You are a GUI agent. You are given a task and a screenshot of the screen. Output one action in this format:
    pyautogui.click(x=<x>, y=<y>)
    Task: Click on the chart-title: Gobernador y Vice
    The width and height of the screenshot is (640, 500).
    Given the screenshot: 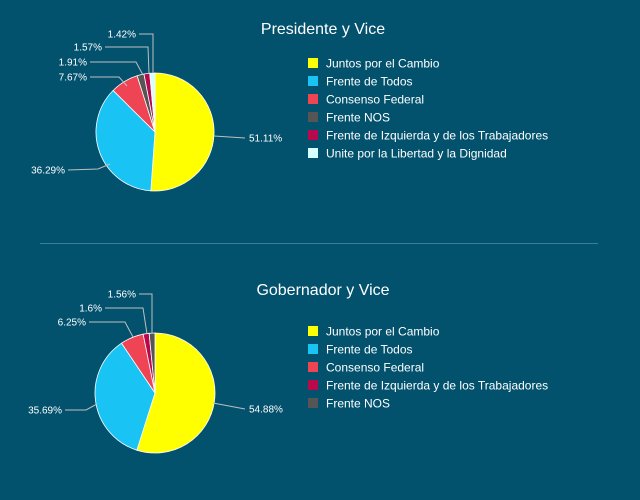 What is the action you would take?
    pyautogui.click(x=322, y=290)
    